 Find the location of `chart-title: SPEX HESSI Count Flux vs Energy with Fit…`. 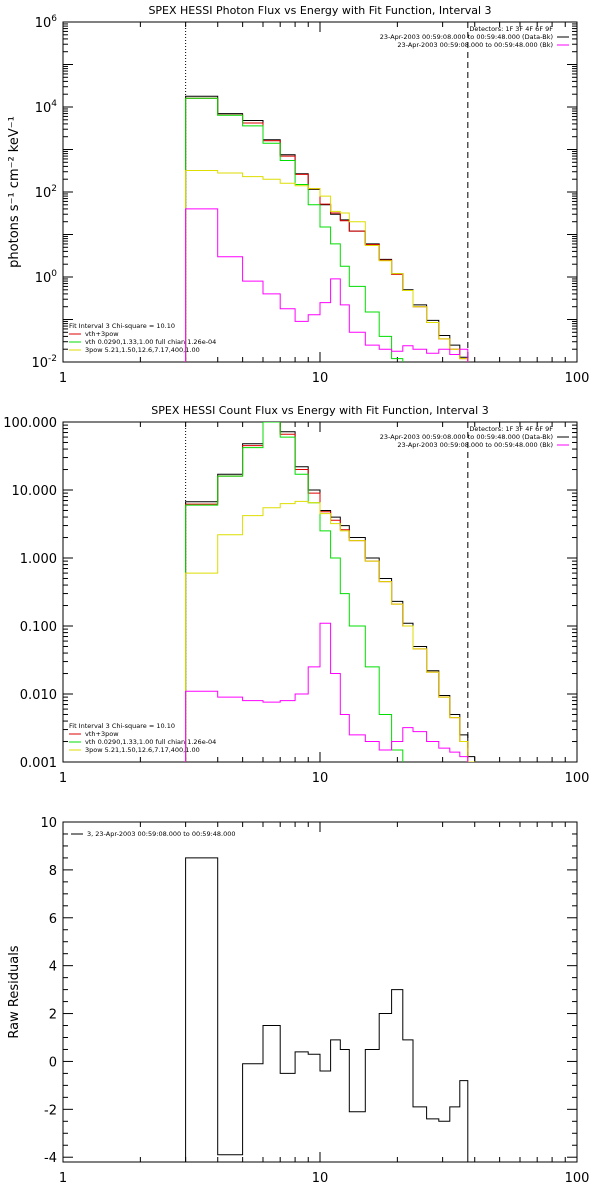

chart-title: SPEX HESSI Count Flux vs Energy with Fit… is located at coordinates (319, 410).